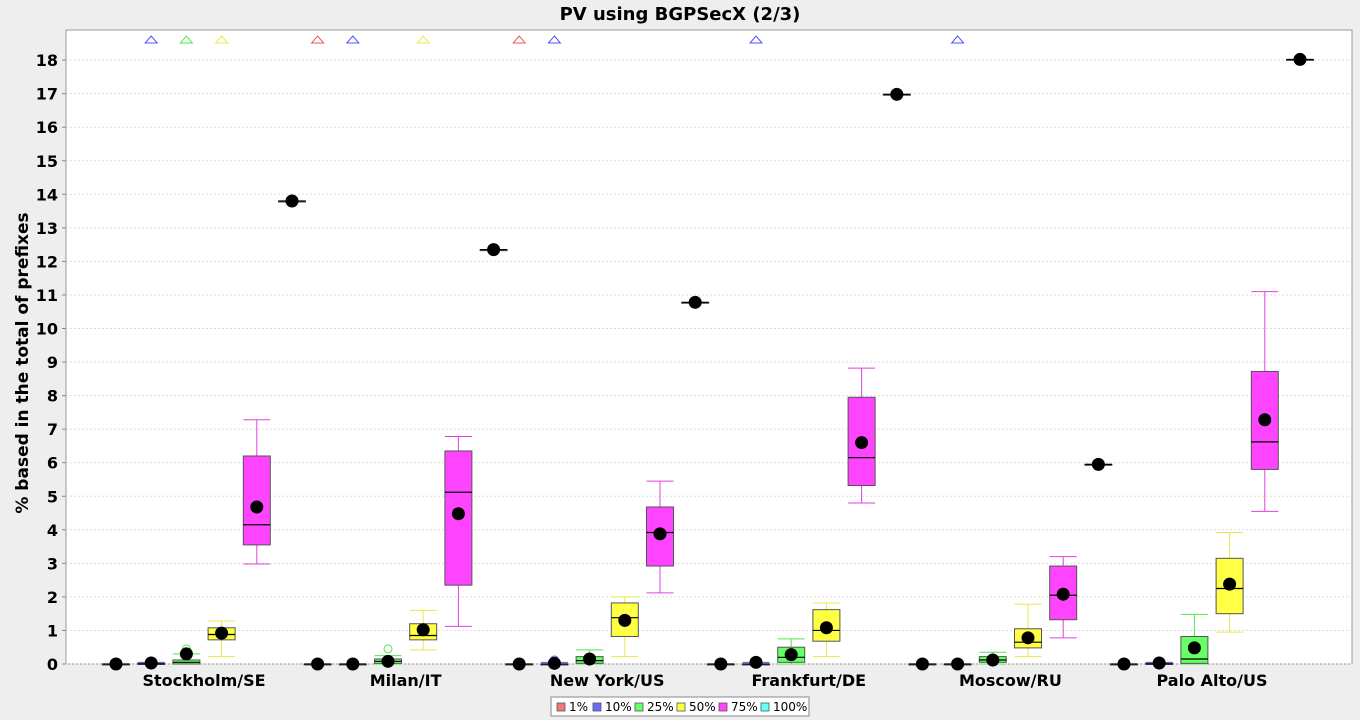 This screenshot has height=720, width=1360. What do you see at coordinates (607, 680) in the screenshot?
I see `x-tick-label: New York/US` at bounding box center [607, 680].